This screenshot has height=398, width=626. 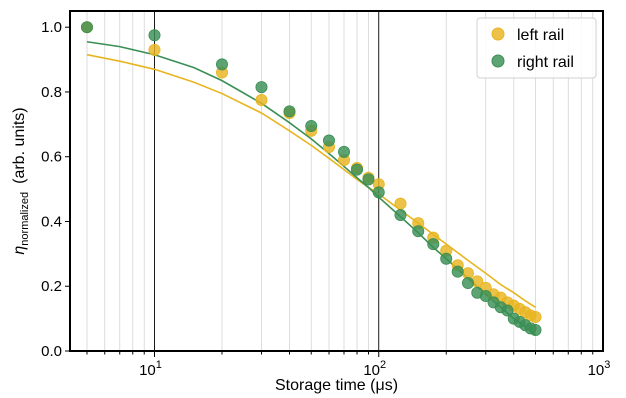 I want to click on legend-marker-left-rail, so click(x=498, y=34).